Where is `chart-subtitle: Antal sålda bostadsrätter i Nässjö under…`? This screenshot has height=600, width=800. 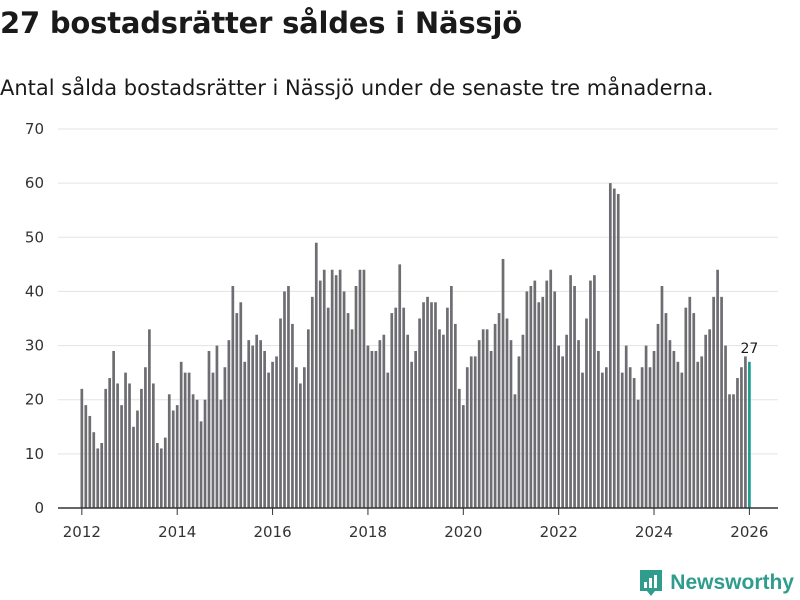 chart-subtitle: Antal sålda bostadsrätter i Nässjö under… is located at coordinates (357, 88).